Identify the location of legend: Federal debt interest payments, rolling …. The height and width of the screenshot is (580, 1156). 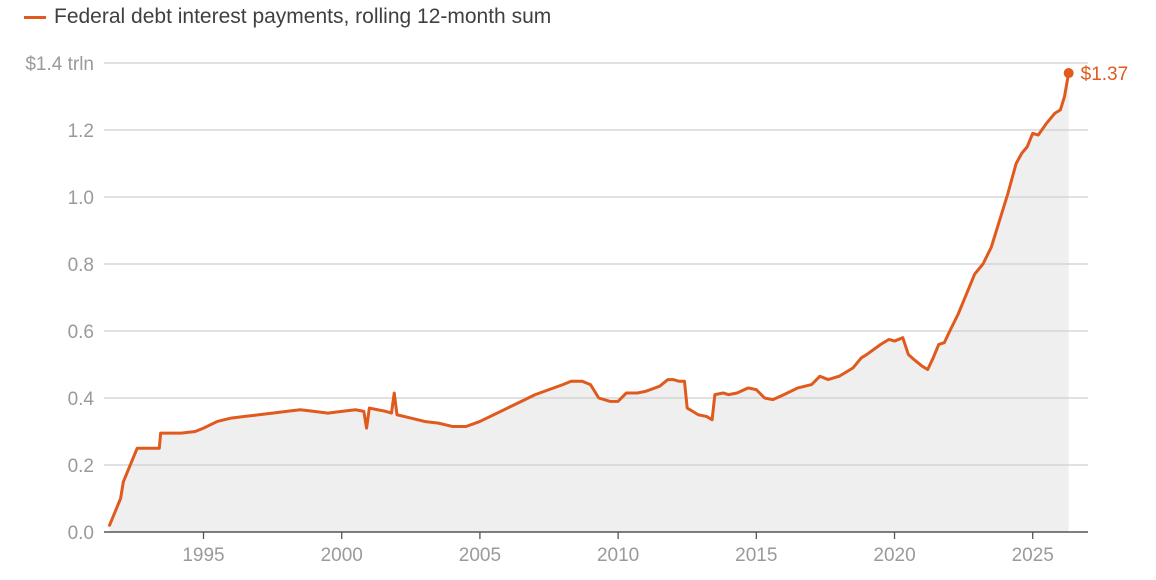
(287, 17).